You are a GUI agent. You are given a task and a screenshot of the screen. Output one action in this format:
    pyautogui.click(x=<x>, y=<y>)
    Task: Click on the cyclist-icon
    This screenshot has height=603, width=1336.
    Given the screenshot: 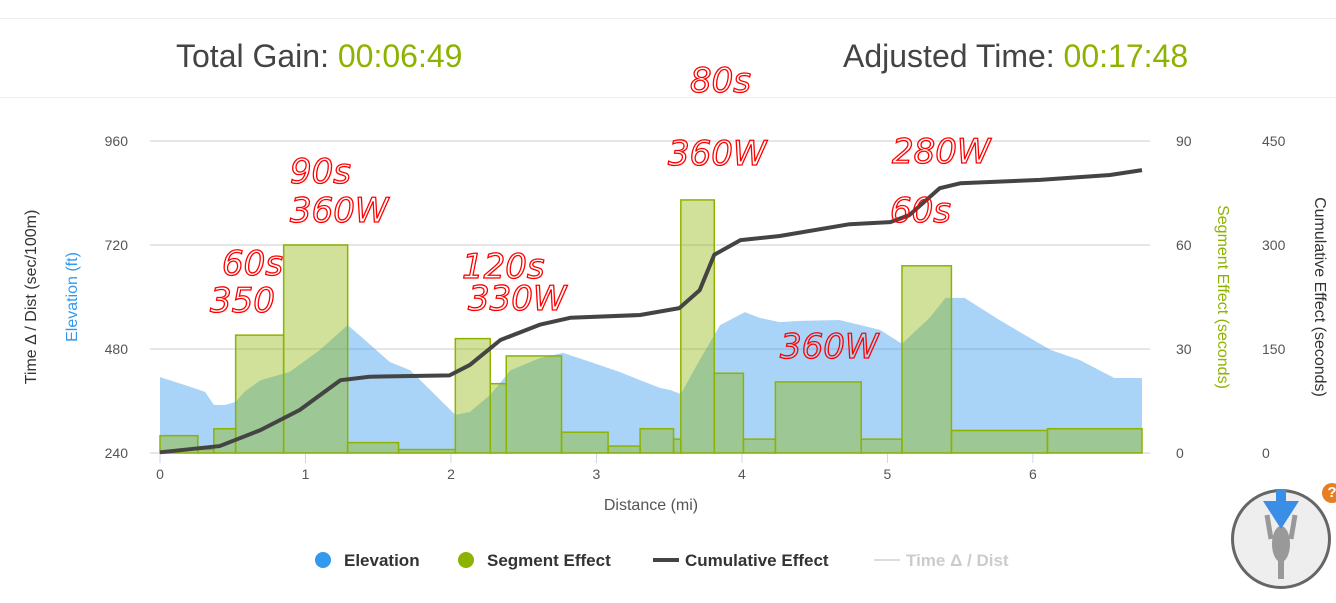 What is the action you would take?
    pyautogui.click(x=1281, y=534)
    